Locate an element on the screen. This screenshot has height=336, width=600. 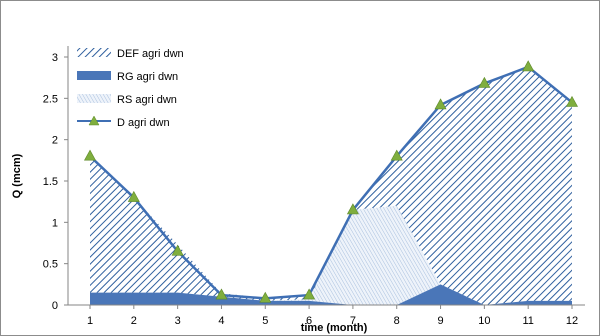
y-tick-label: 1.5 is located at coordinates (50, 182).